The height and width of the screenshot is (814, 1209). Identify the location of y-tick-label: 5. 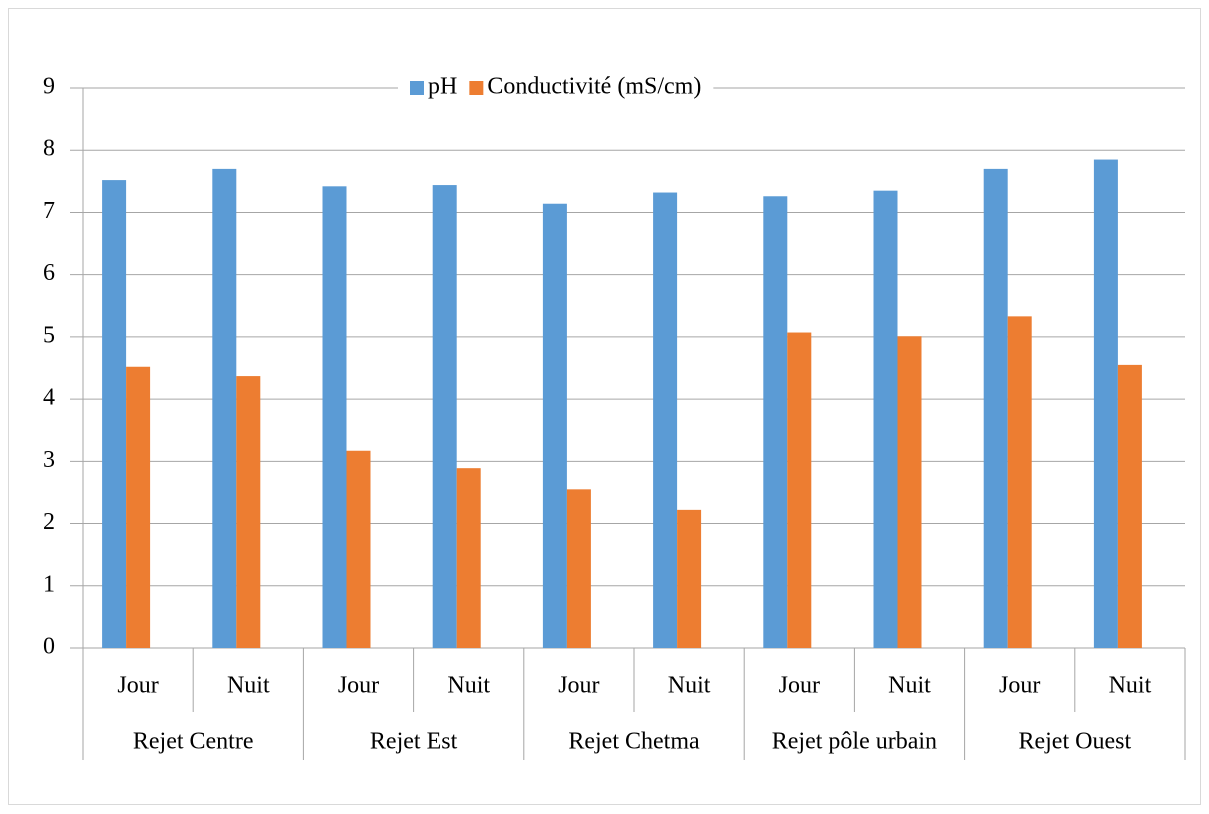
(49, 335).